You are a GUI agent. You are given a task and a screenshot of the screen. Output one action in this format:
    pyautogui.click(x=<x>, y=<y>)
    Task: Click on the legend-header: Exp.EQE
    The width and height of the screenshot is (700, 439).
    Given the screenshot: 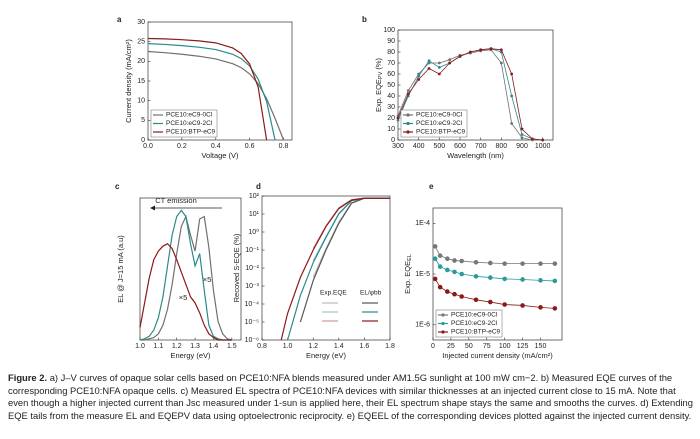 What is the action you would take?
    pyautogui.click(x=333, y=293)
    